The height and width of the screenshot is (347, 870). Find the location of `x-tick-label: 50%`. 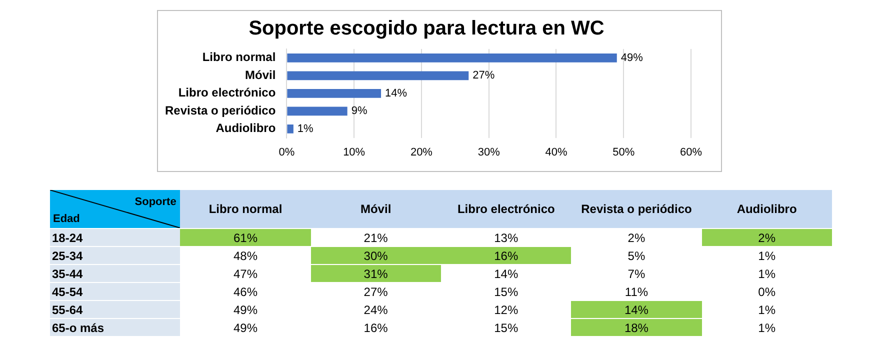

x-tick-label: 50% is located at coordinates (623, 152).